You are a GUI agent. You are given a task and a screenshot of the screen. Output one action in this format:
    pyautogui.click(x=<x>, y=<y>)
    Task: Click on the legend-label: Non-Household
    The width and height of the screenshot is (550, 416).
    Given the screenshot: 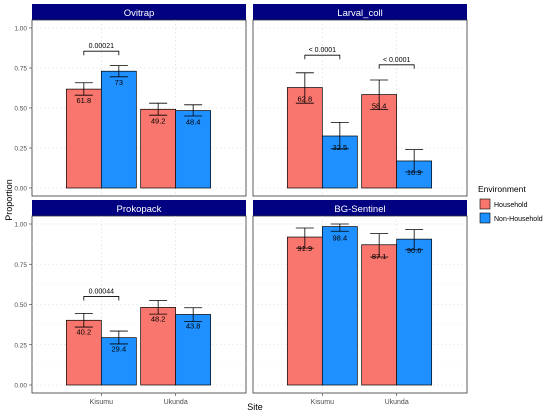 What is the action you would take?
    pyautogui.click(x=518, y=219)
    